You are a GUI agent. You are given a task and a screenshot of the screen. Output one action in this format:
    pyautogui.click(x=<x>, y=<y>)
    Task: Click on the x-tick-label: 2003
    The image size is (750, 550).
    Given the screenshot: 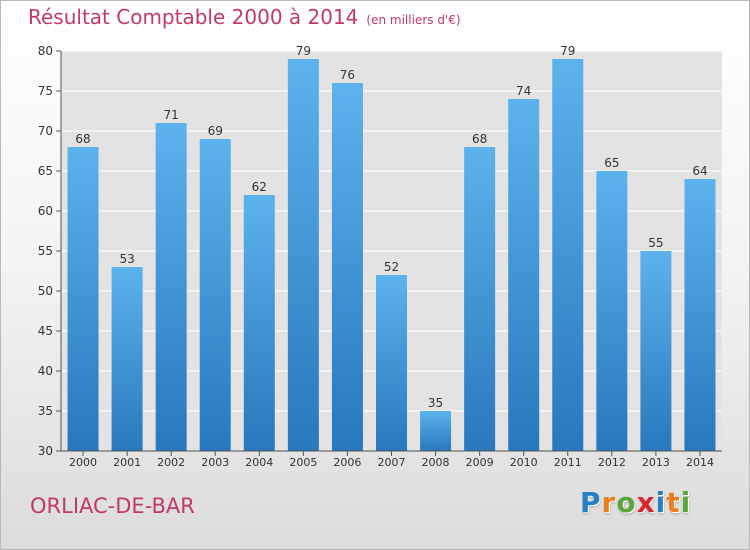 What is the action you would take?
    pyautogui.click(x=215, y=462)
    